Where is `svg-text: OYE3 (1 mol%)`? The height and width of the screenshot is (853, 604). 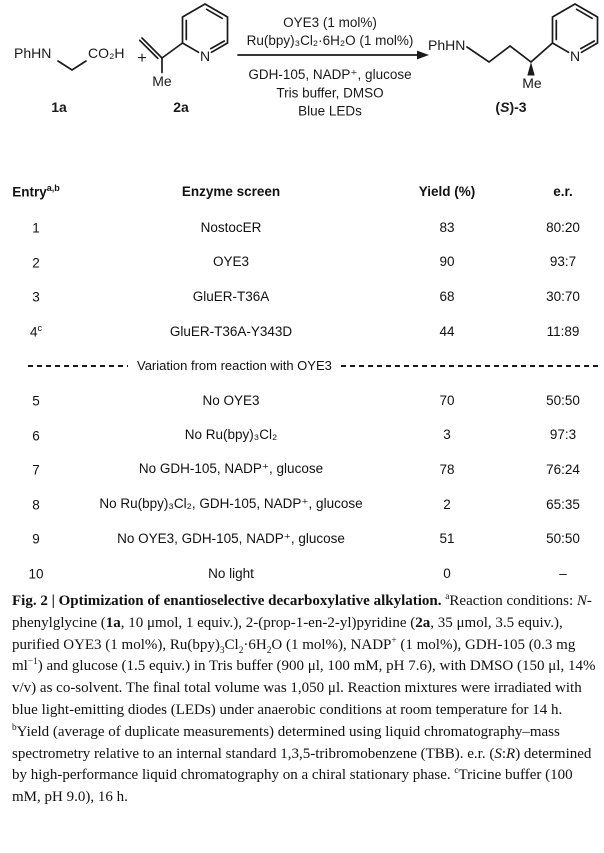
svg-text: OYE3 (1 mol%) is located at coordinates (330, 22).